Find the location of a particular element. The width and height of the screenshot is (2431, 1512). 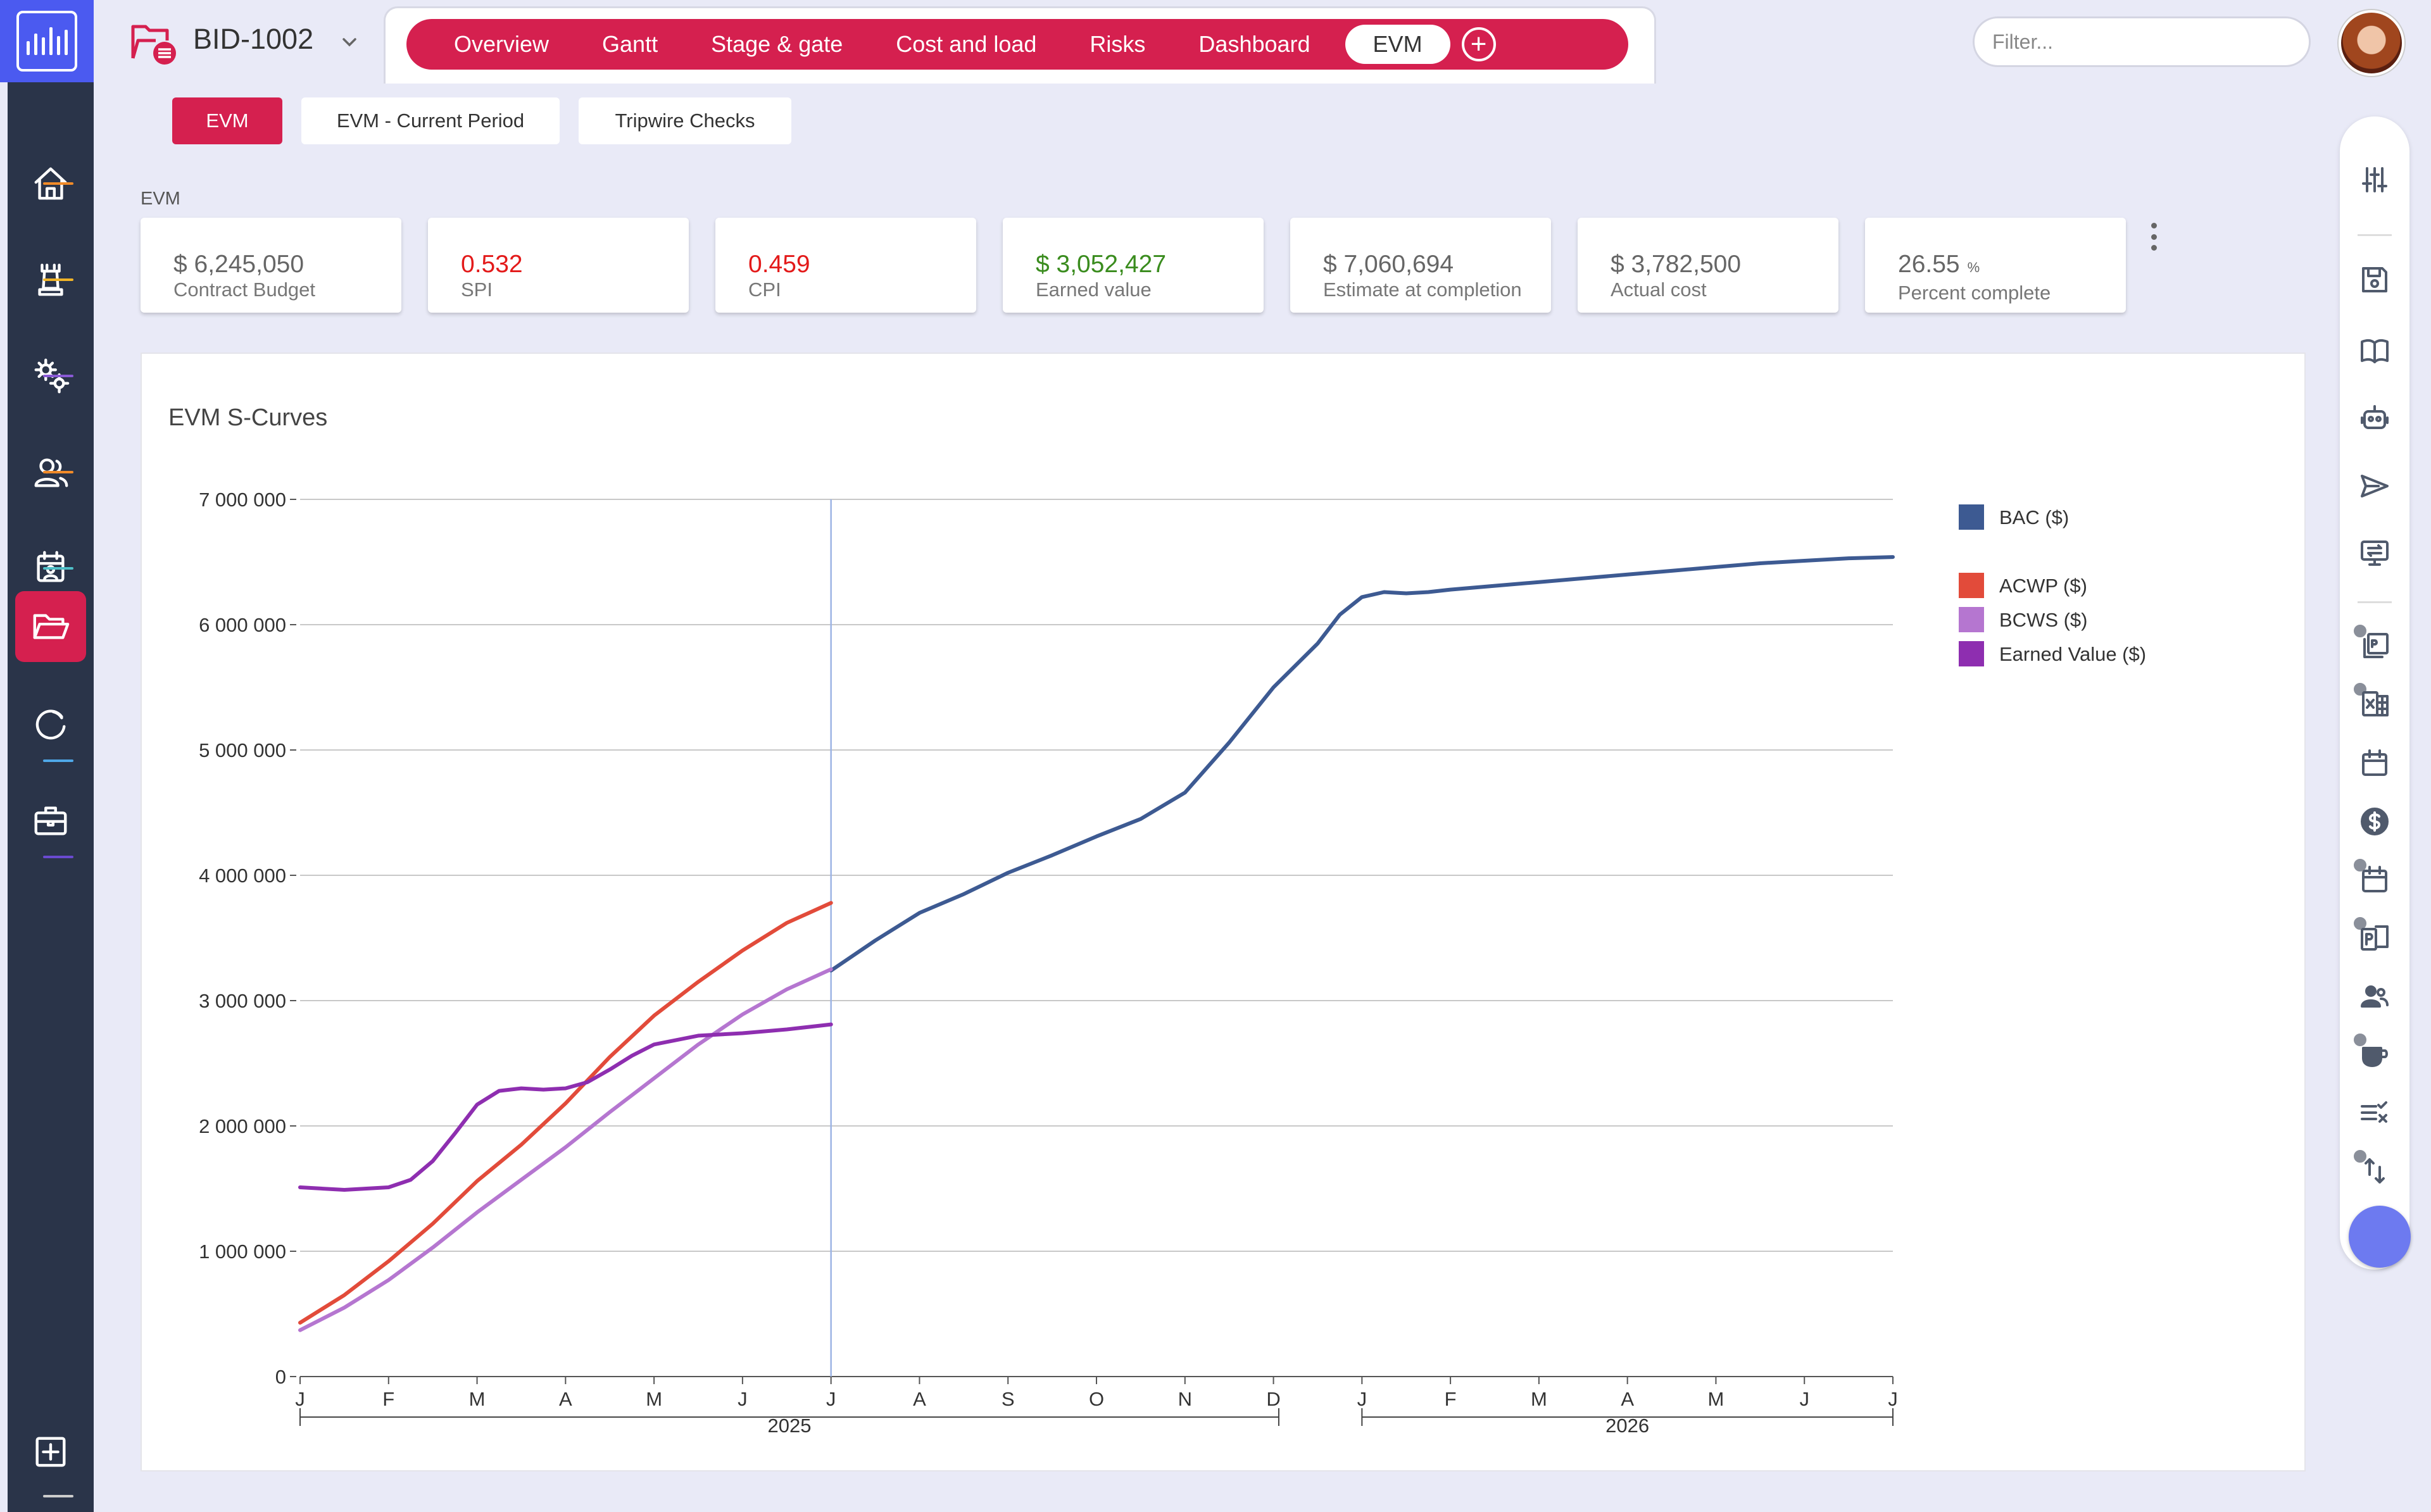

sidebar-item-home is located at coordinates (50, 184).